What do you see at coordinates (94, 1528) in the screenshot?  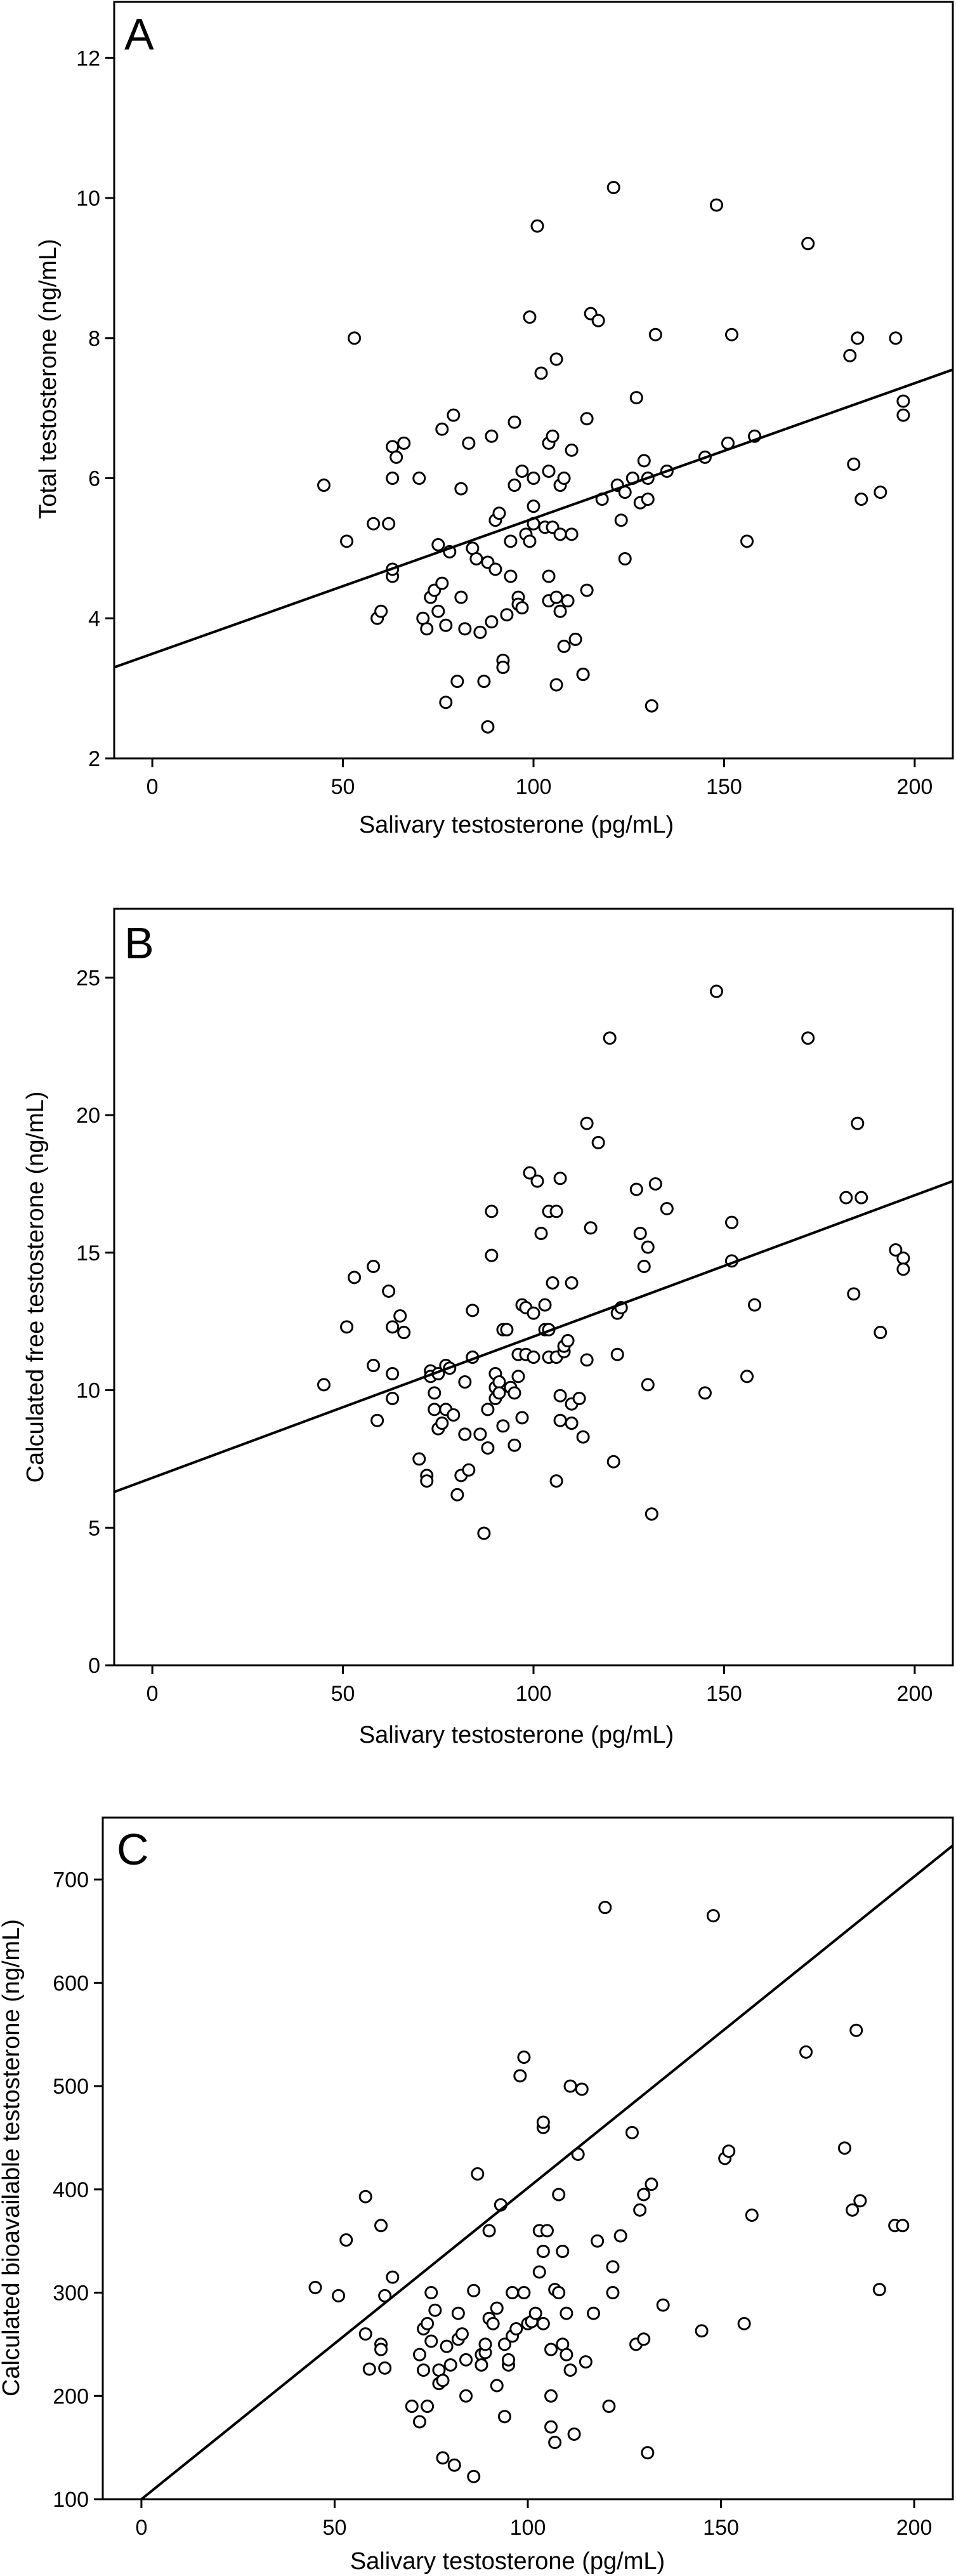 I see `y-tick-label: 5` at bounding box center [94, 1528].